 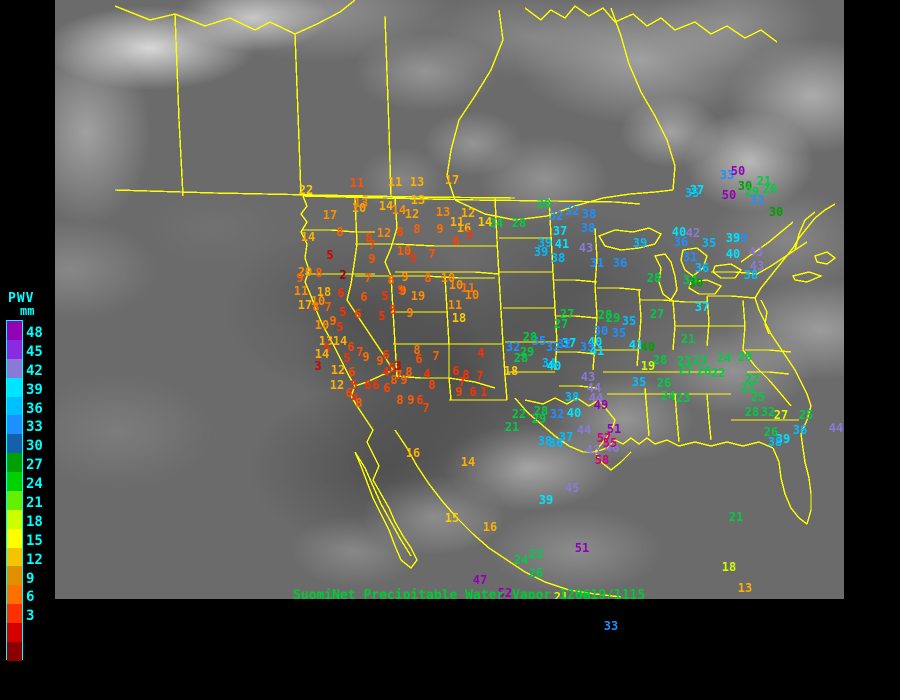 What do you see at coordinates (475, 105) in the screenshot?
I see `hudson-bay-west` at bounding box center [475, 105].